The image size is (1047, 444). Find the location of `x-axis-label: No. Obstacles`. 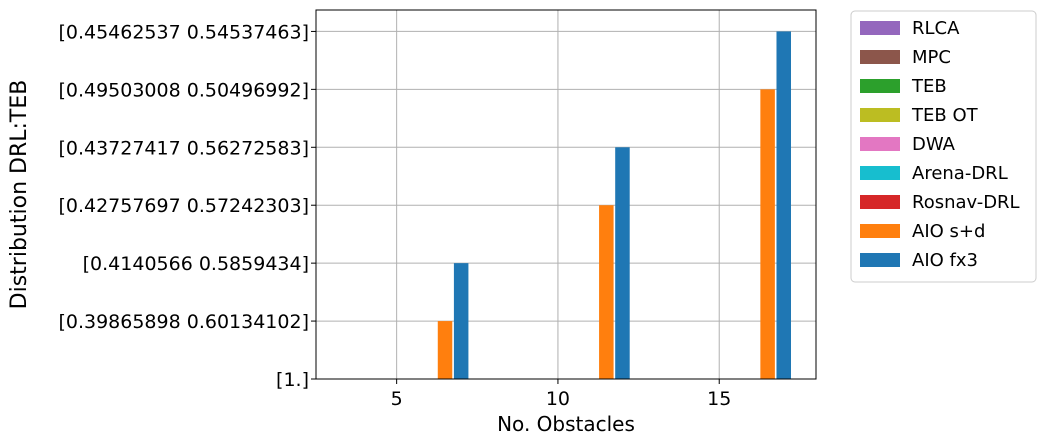

x-axis-label: No. Obstacles is located at coordinates (566, 424).